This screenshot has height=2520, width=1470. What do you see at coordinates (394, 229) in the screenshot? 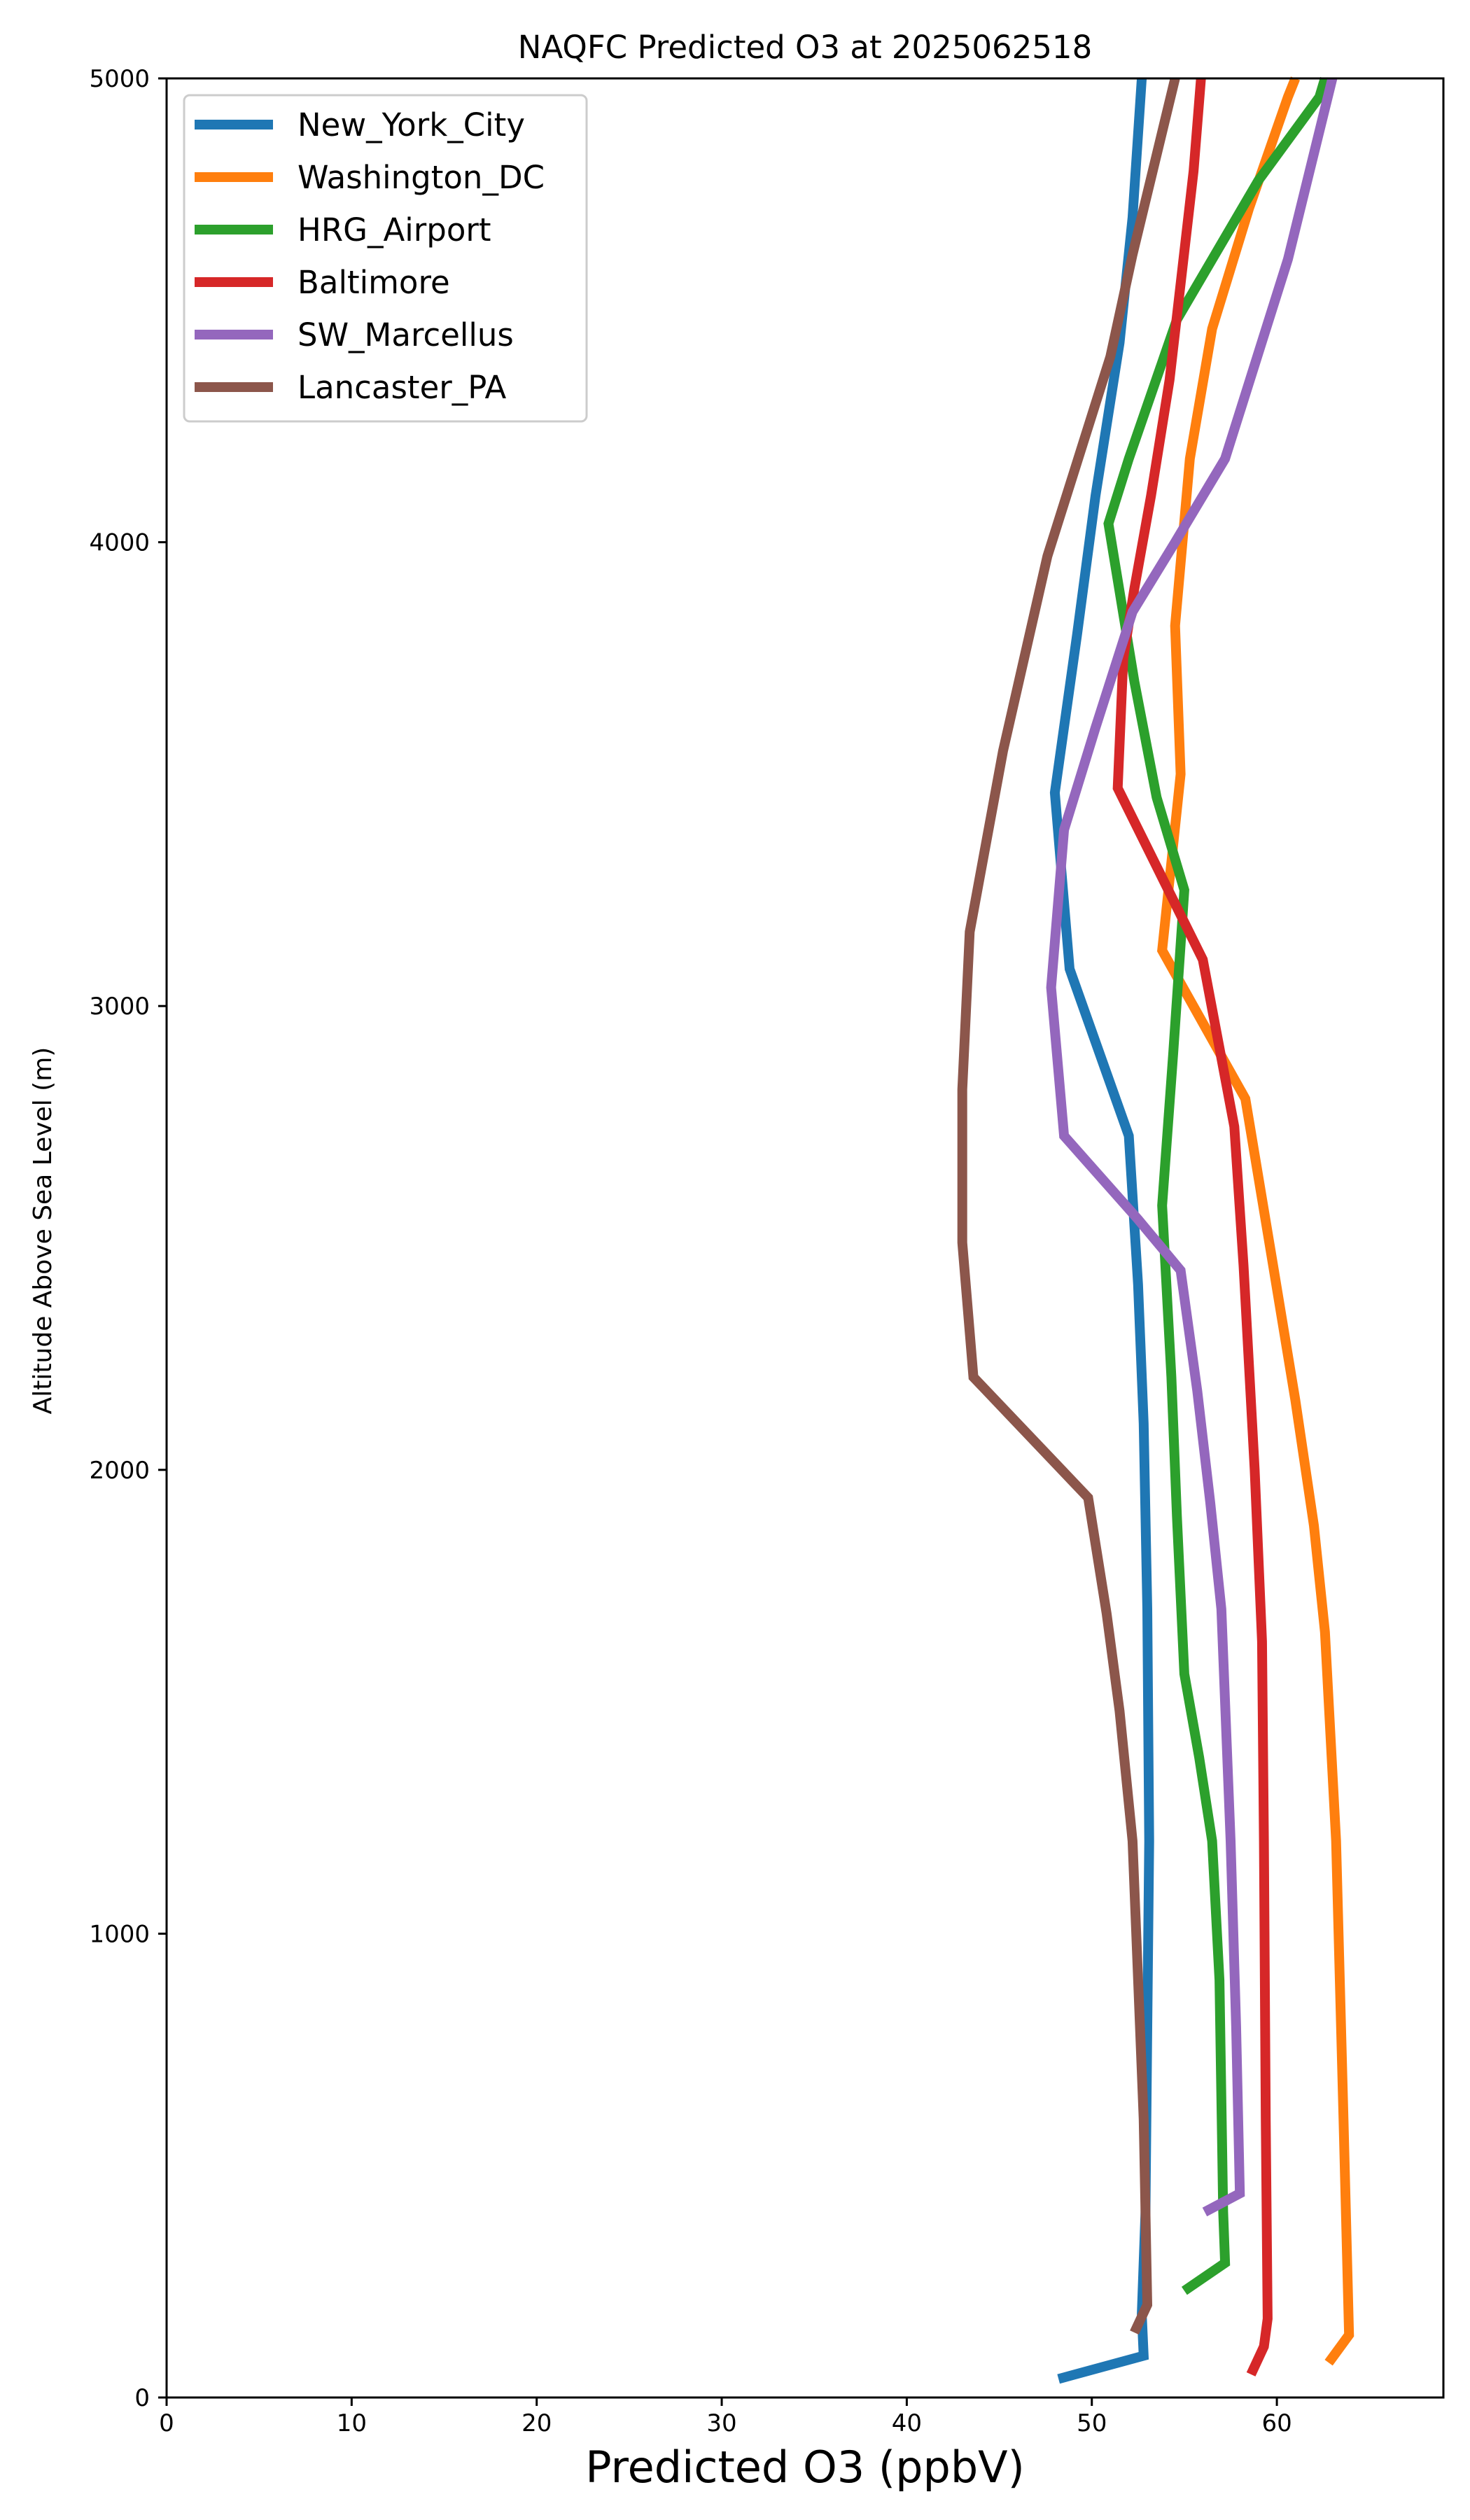
I see `legend-label: HRG_Airport` at bounding box center [394, 229].